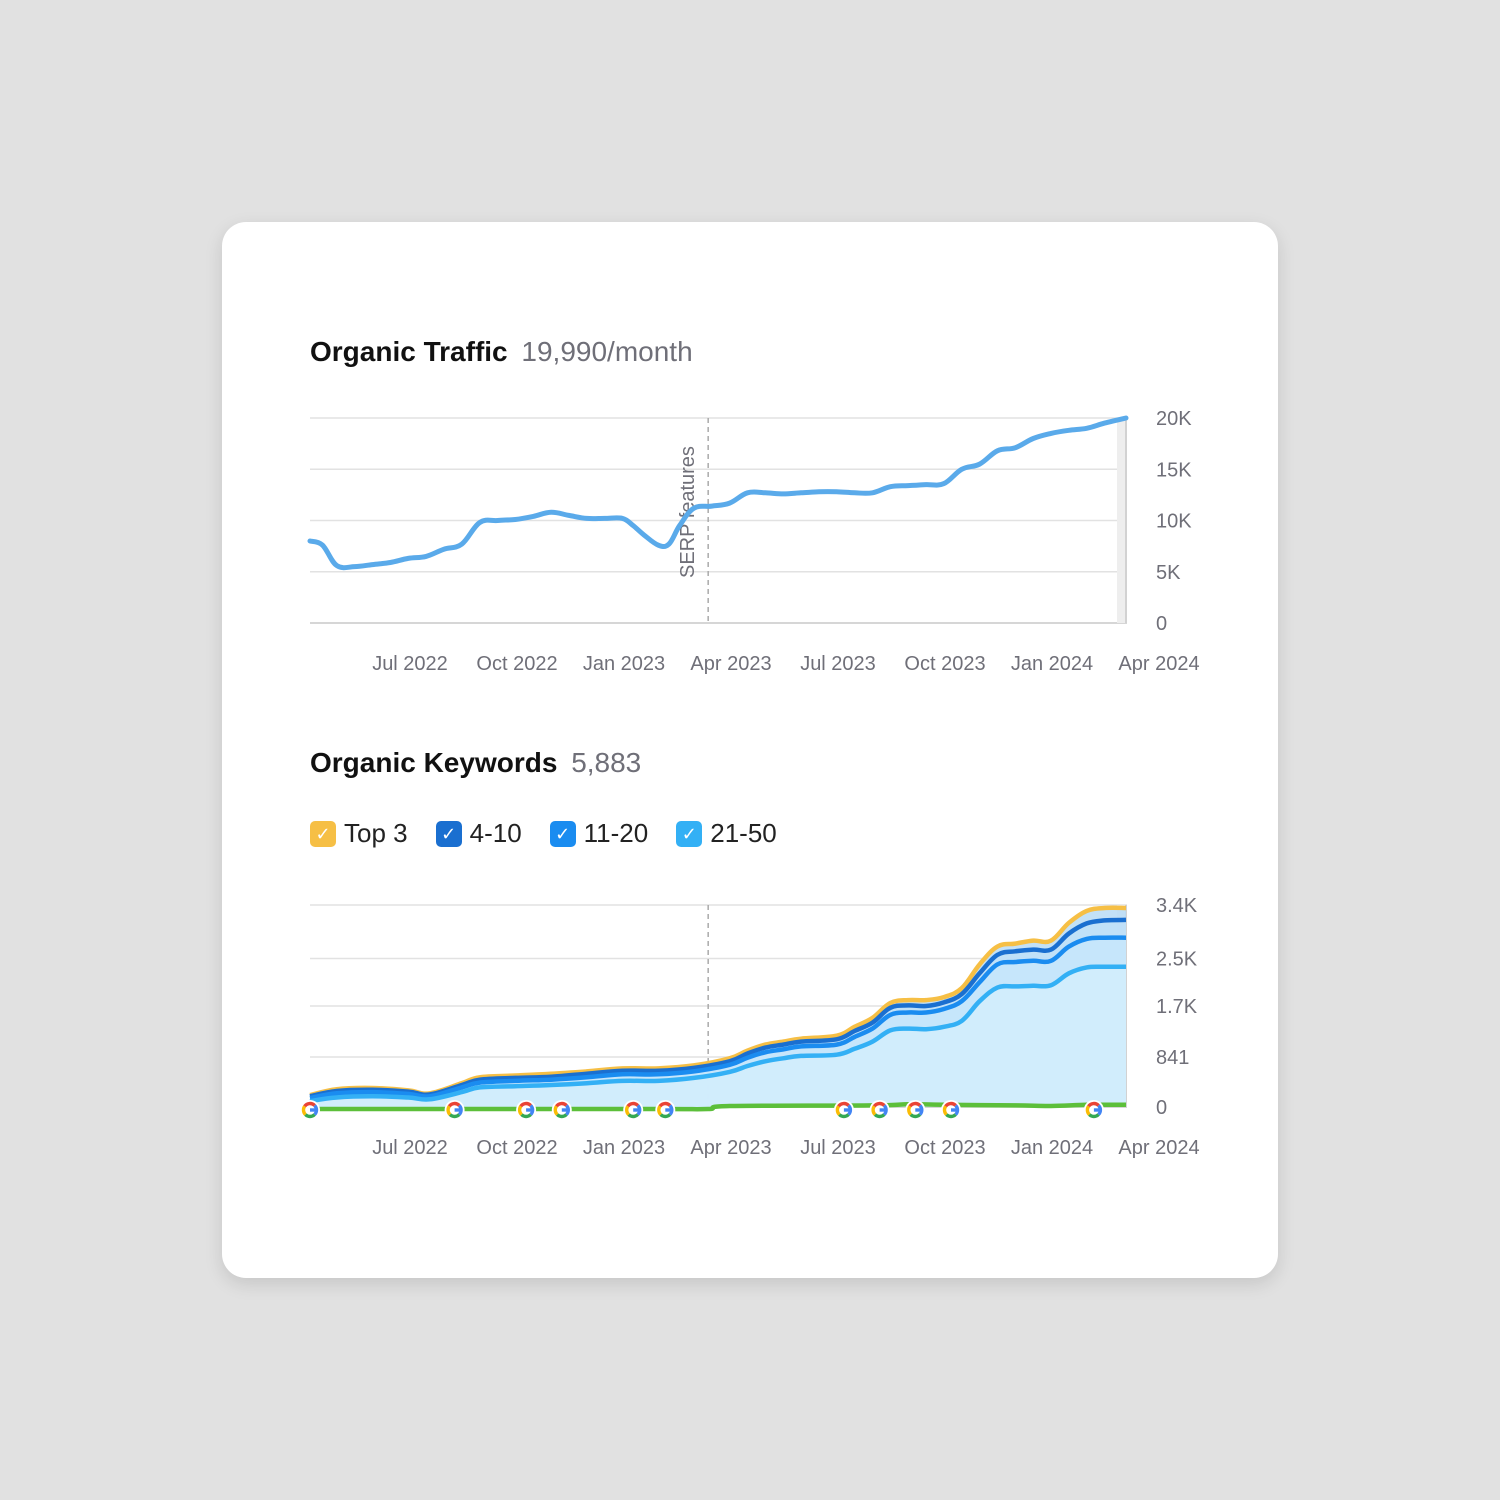 Image resolution: width=1500 pixels, height=1500 pixels. I want to click on keywords-value: 5,883, so click(606, 762).